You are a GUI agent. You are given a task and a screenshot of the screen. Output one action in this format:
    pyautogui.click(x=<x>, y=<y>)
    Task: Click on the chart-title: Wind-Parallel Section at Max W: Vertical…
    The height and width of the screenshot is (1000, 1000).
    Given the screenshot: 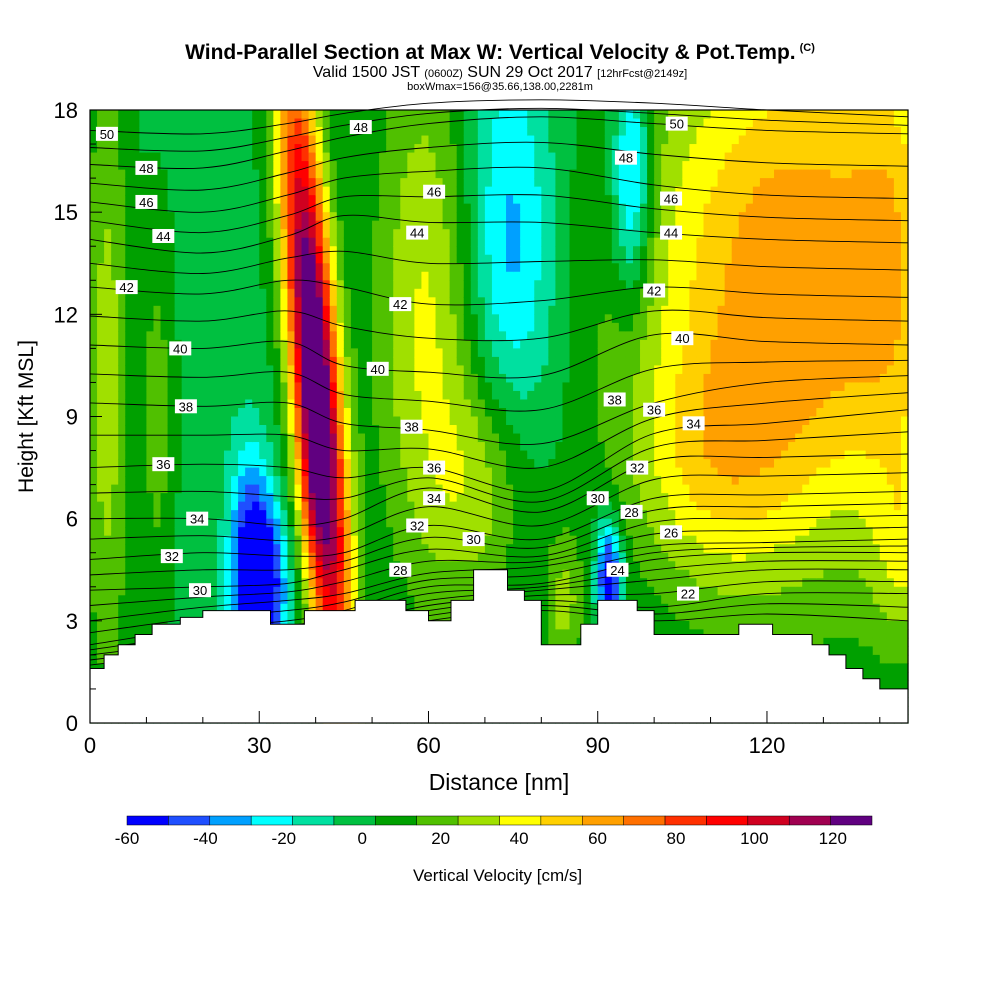 What is the action you would take?
    pyautogui.click(x=500, y=50)
    